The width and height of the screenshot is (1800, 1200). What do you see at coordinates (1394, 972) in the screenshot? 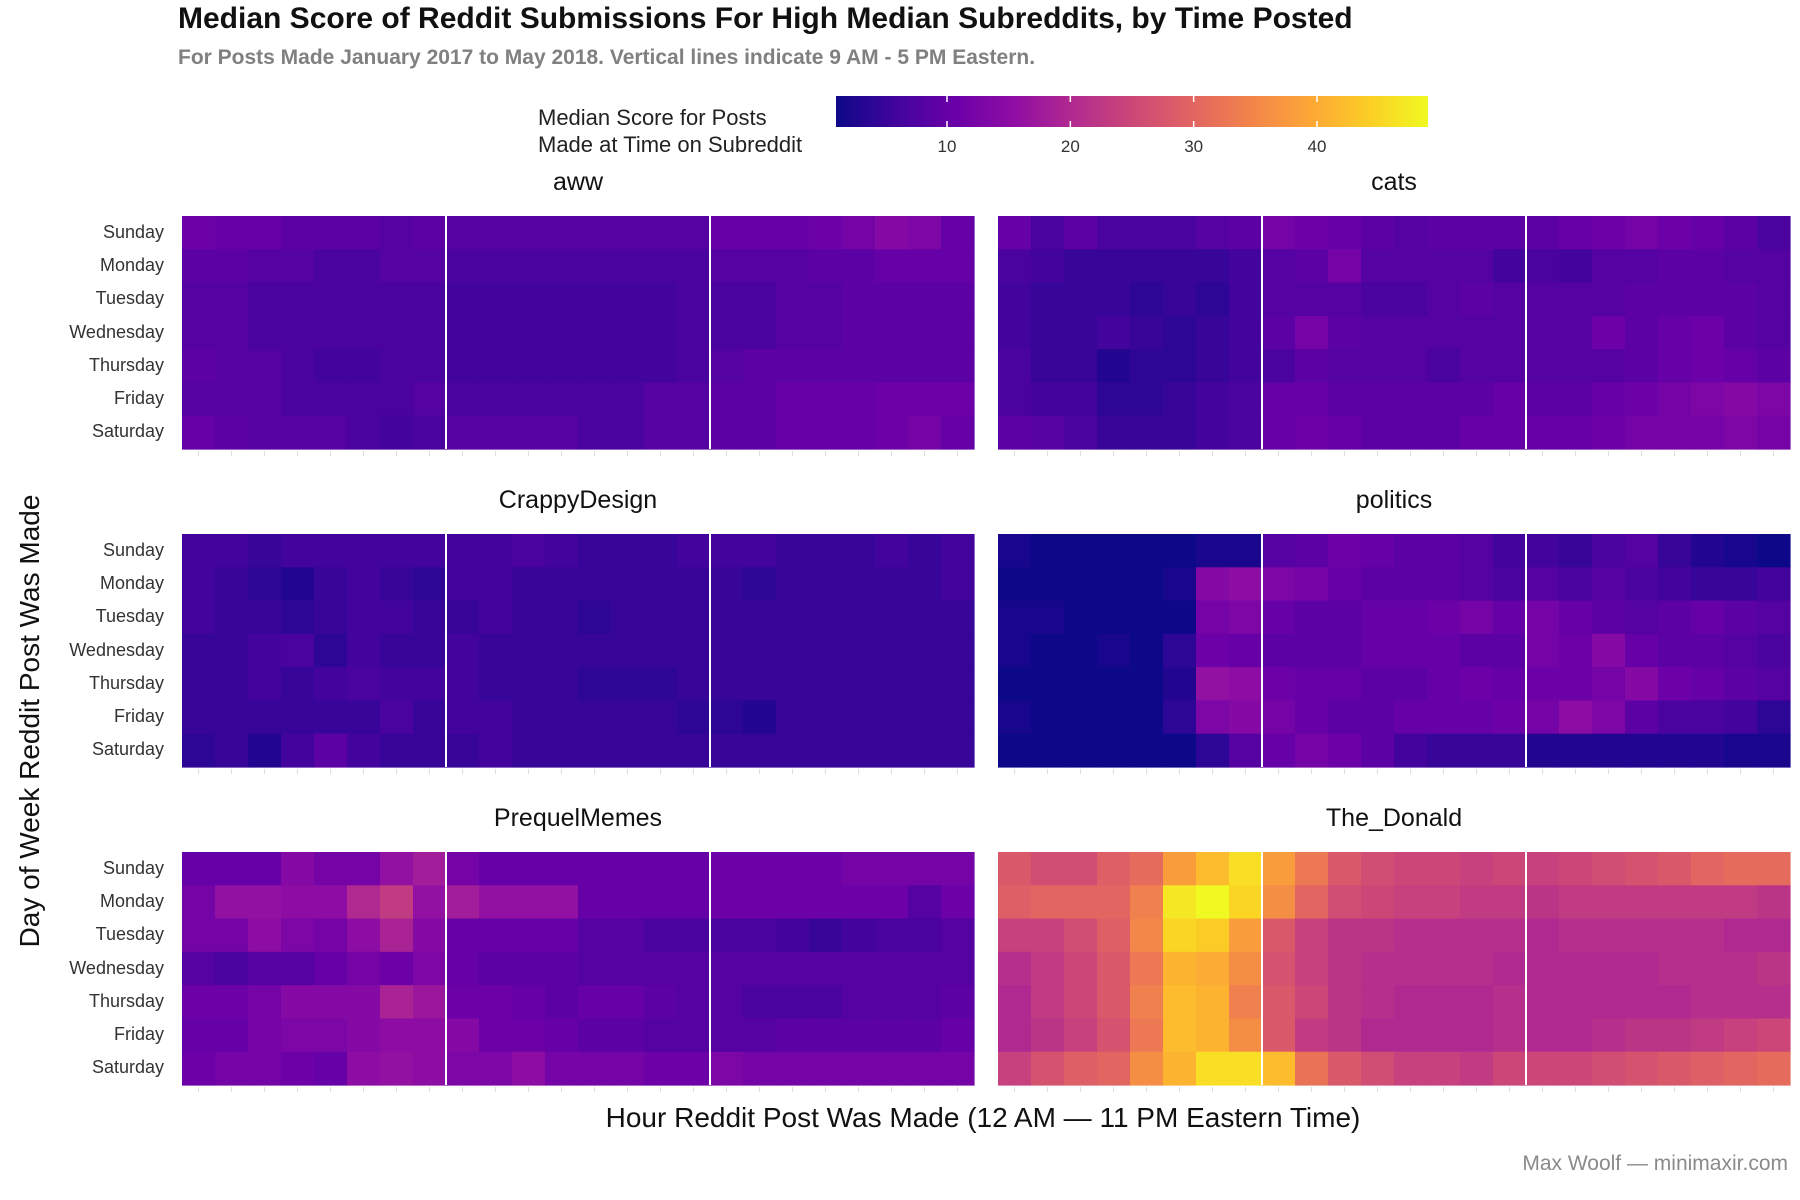
I see `heatmap-panel-The_Donald` at bounding box center [1394, 972].